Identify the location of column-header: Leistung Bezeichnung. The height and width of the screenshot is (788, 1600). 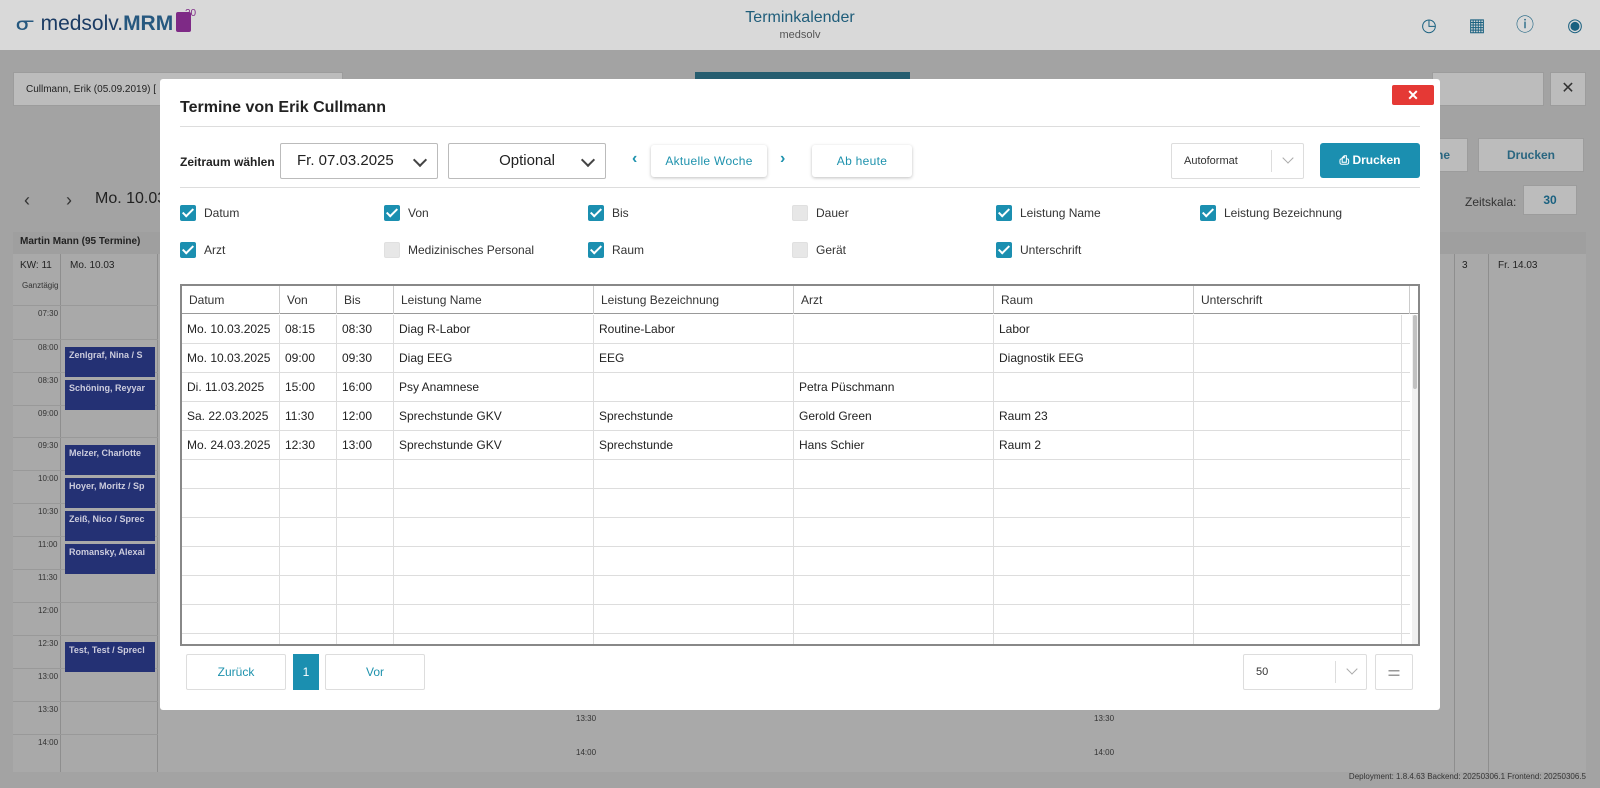
(694, 300).